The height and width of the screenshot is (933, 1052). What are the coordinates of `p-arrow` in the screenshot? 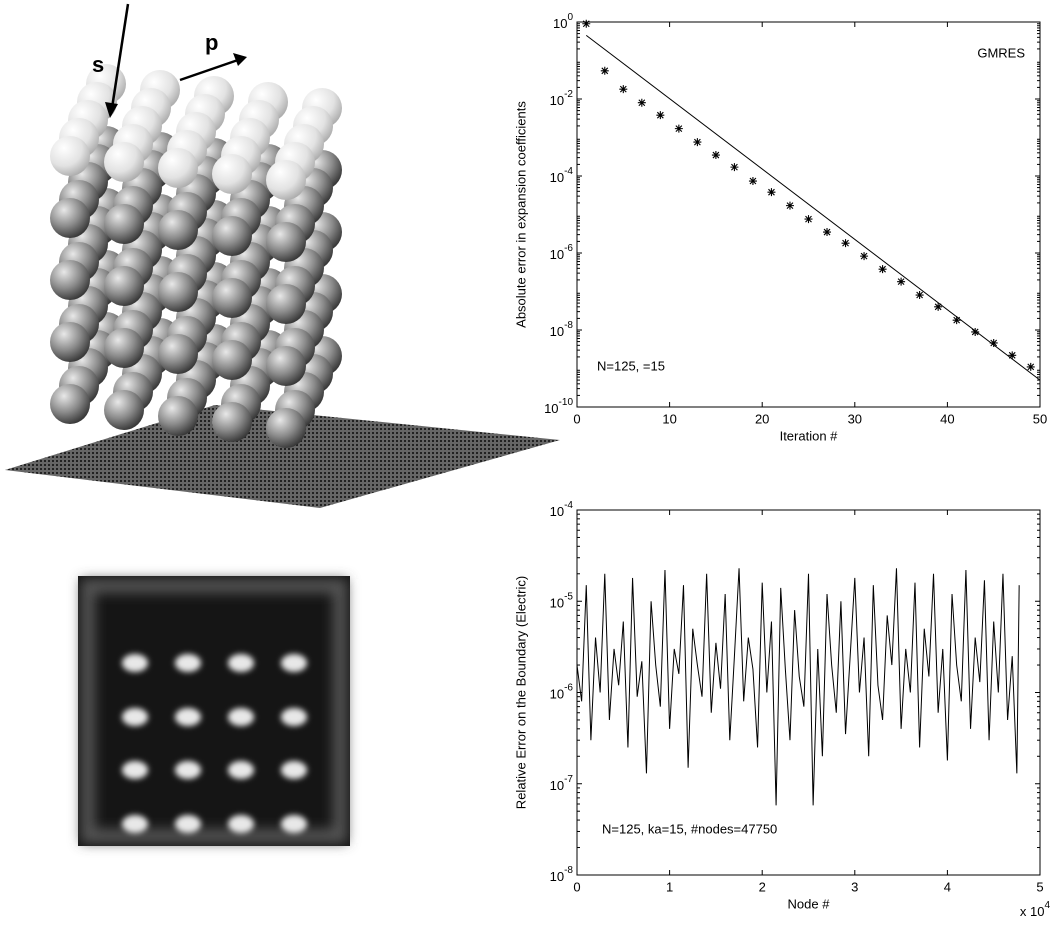 It's located at (209, 70).